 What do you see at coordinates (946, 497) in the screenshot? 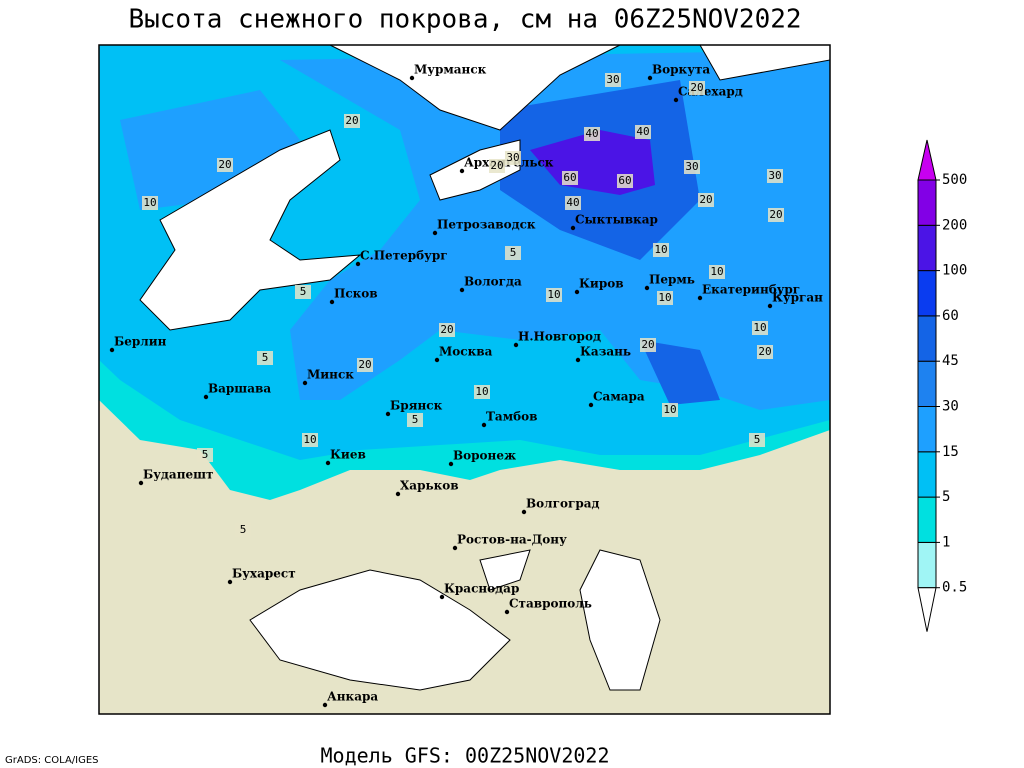
I see `colorbar-label: 5` at bounding box center [946, 497].